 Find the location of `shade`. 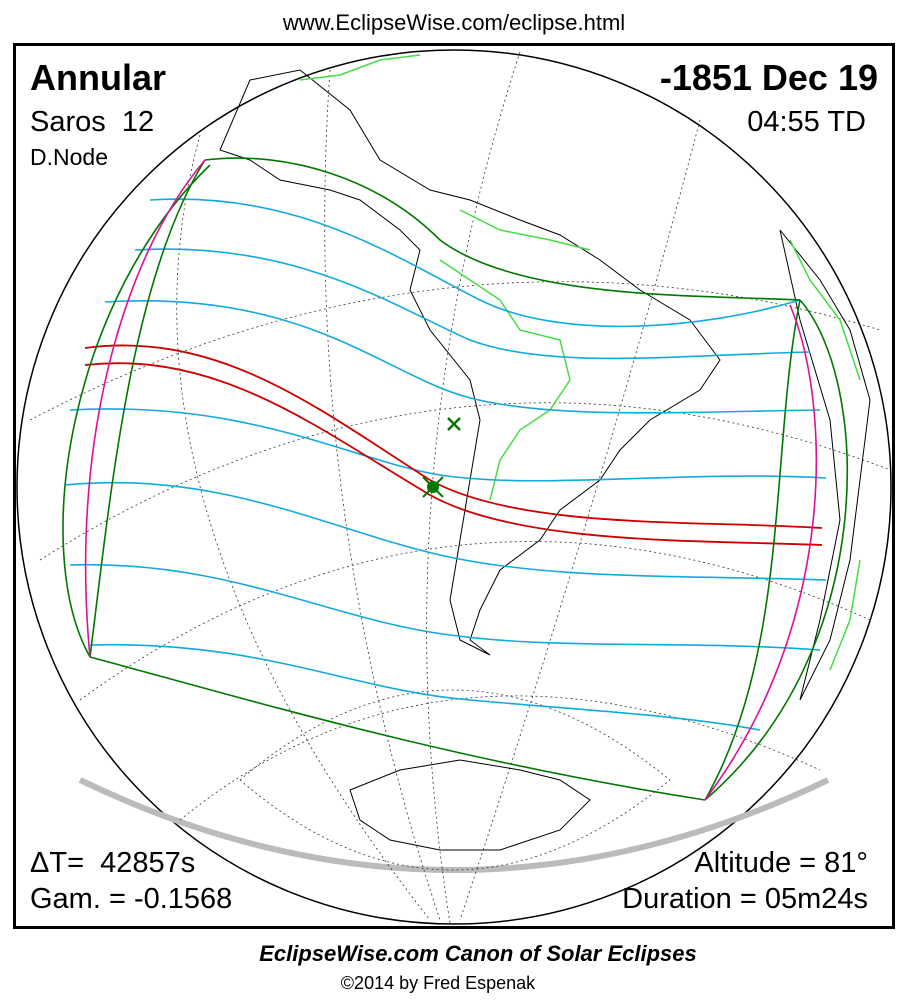

shade is located at coordinates (454, 825).